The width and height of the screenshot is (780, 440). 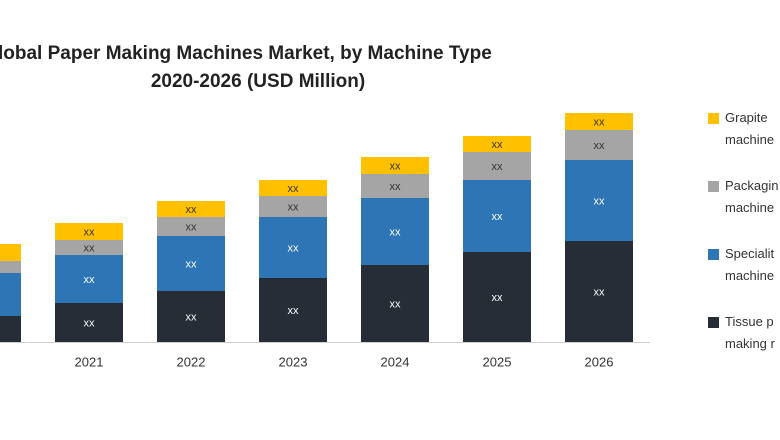 I want to click on chart-subtitle: 2020-2026 (USD Million), so click(x=258, y=81).